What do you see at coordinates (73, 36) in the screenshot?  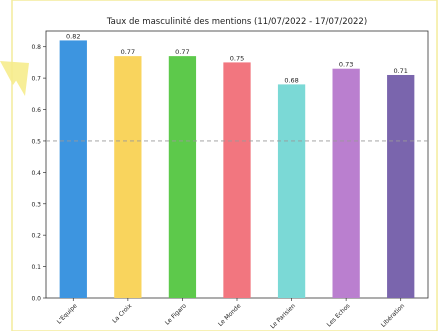 I see `data-label: 0.82` at bounding box center [73, 36].